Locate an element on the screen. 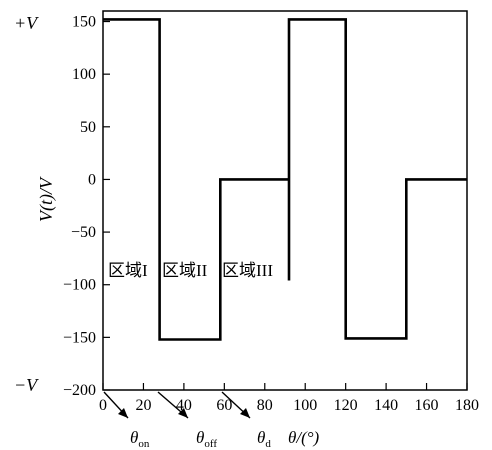 The image size is (492, 450). zone-label-2: 区域II is located at coordinates (185, 270).